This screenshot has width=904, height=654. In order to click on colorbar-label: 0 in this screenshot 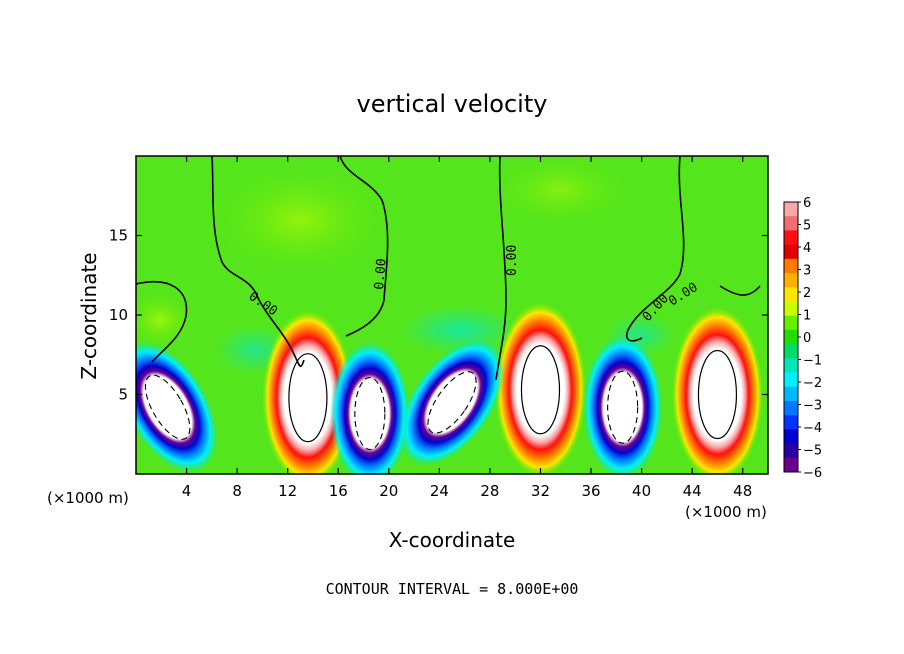, I will do `click(807, 338)`.